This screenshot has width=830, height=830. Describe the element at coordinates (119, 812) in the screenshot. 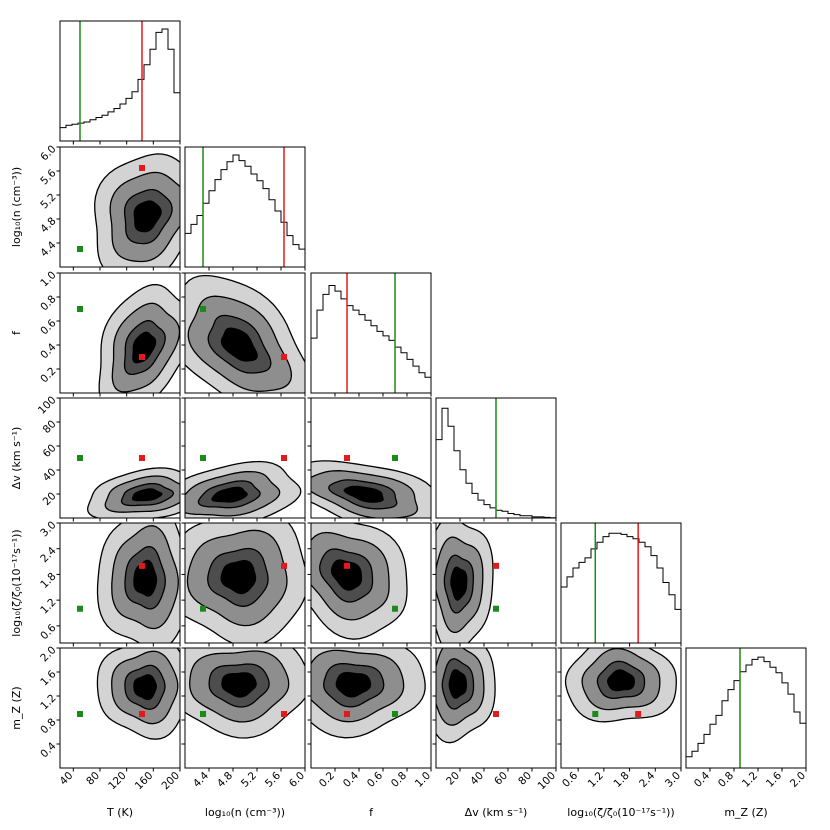

I see `x-axis-label-T: T (K)` at that location.